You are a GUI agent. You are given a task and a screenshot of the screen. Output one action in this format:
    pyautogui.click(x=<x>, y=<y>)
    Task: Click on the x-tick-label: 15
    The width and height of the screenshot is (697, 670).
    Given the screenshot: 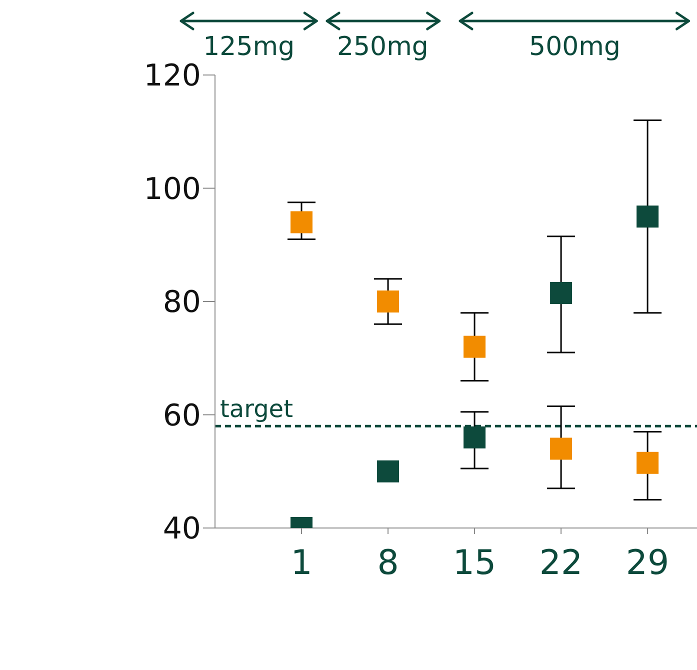 What is the action you would take?
    pyautogui.click(x=474, y=563)
    